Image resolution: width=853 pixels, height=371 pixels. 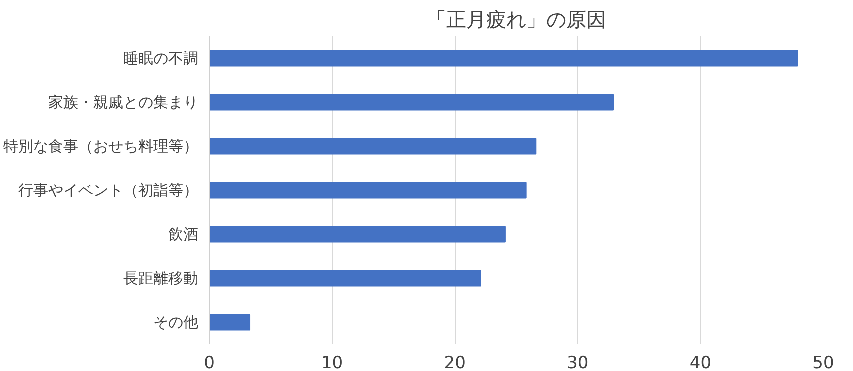 I want to click on chart-title: 「正月疲れ」の原因, so click(x=516, y=20).